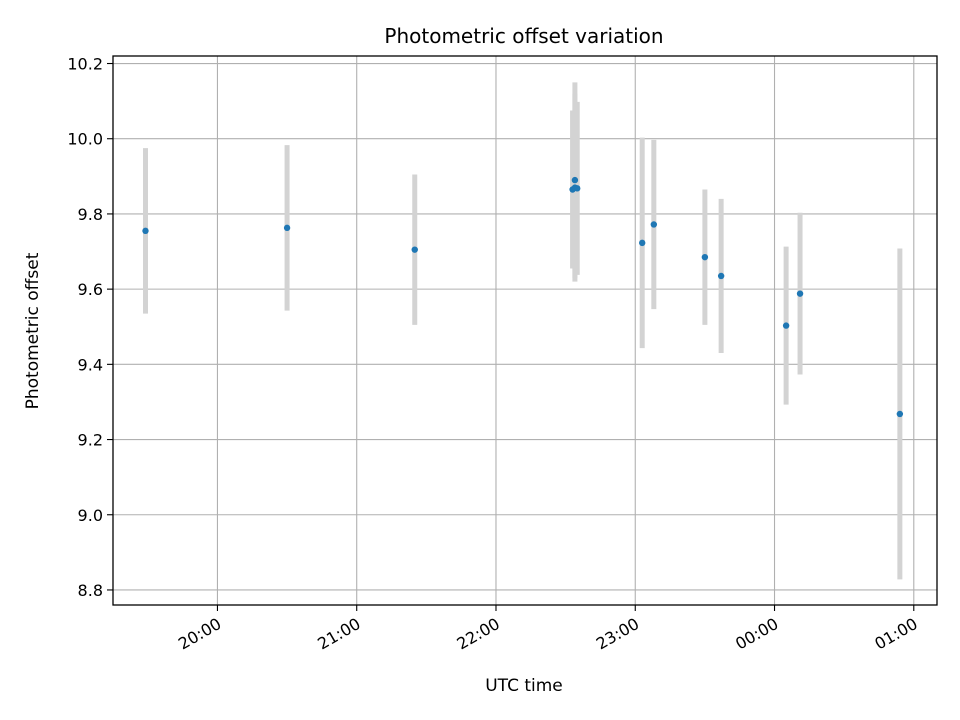  I want to click on y-tick-label: 9.6, so click(90, 289).